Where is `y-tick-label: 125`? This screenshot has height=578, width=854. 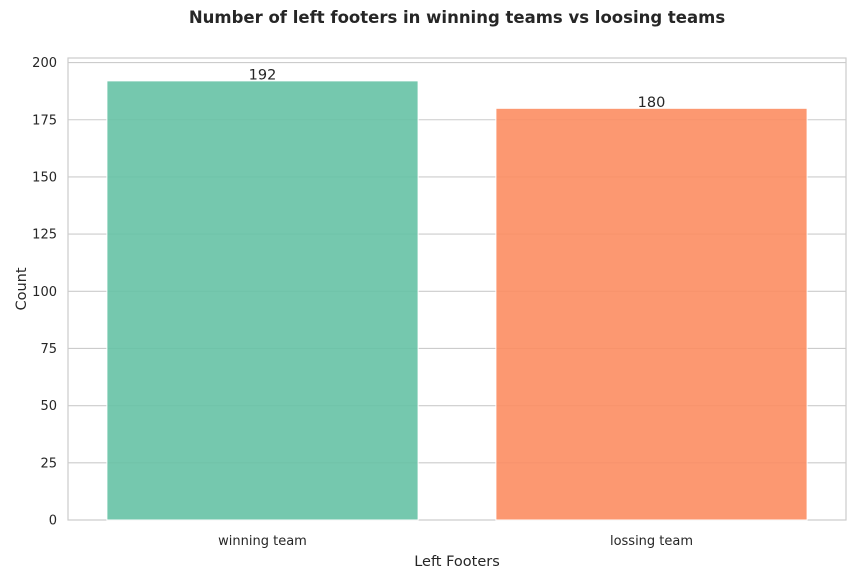
y-tick-label: 125 is located at coordinates (44, 235).